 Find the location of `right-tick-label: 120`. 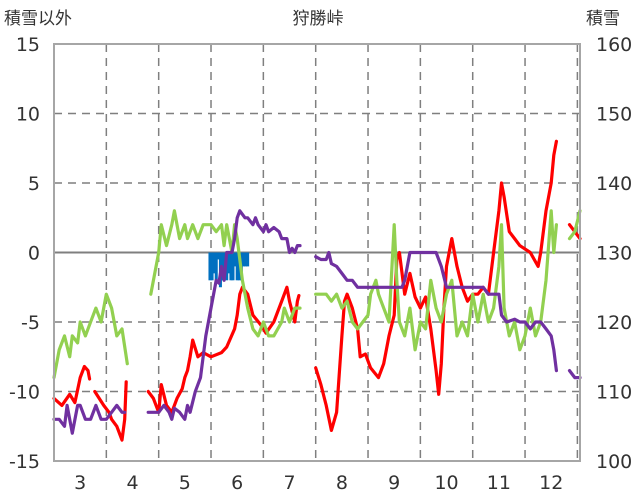

right-tick-label: 120 is located at coordinates (614, 323).